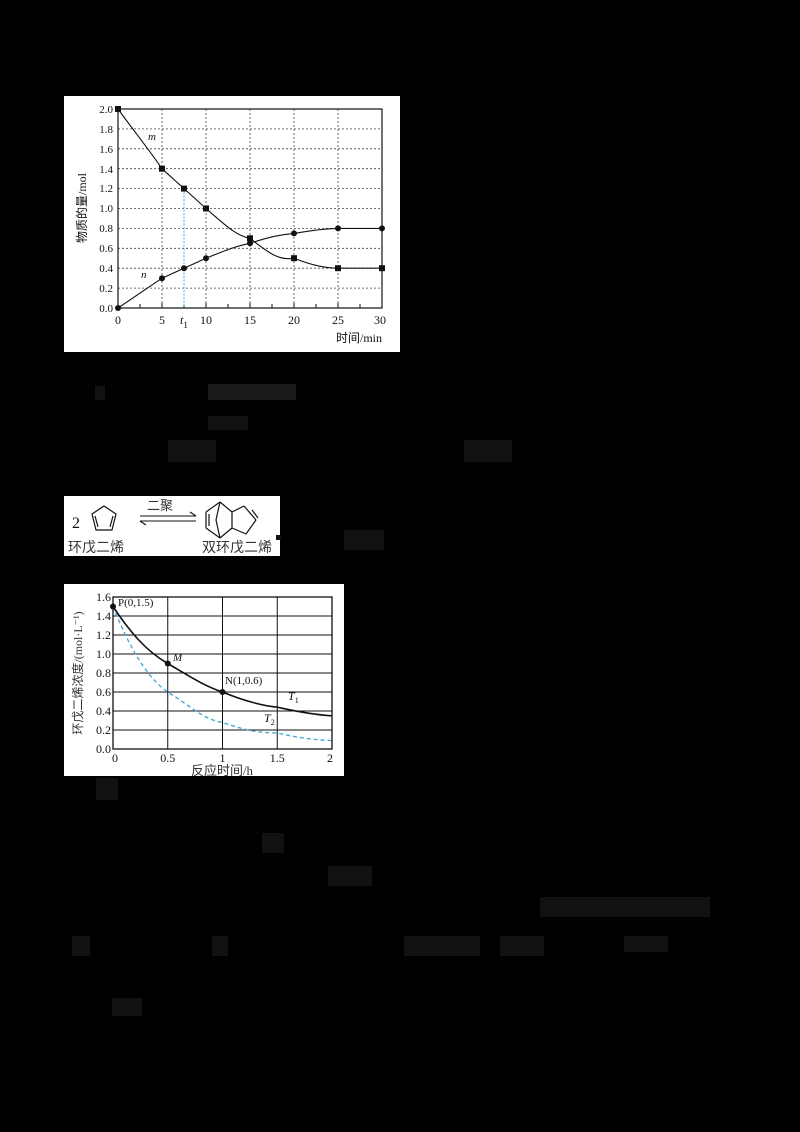 This screenshot has height=1132, width=800. I want to click on series-n-line, so click(249, 268).